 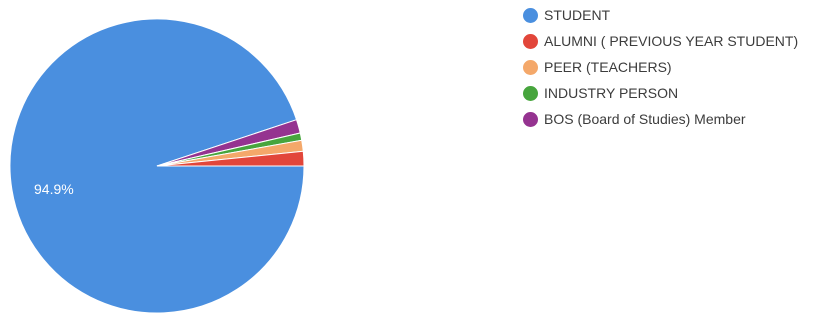 I want to click on legend-label-student: STUDENT, so click(x=577, y=15).